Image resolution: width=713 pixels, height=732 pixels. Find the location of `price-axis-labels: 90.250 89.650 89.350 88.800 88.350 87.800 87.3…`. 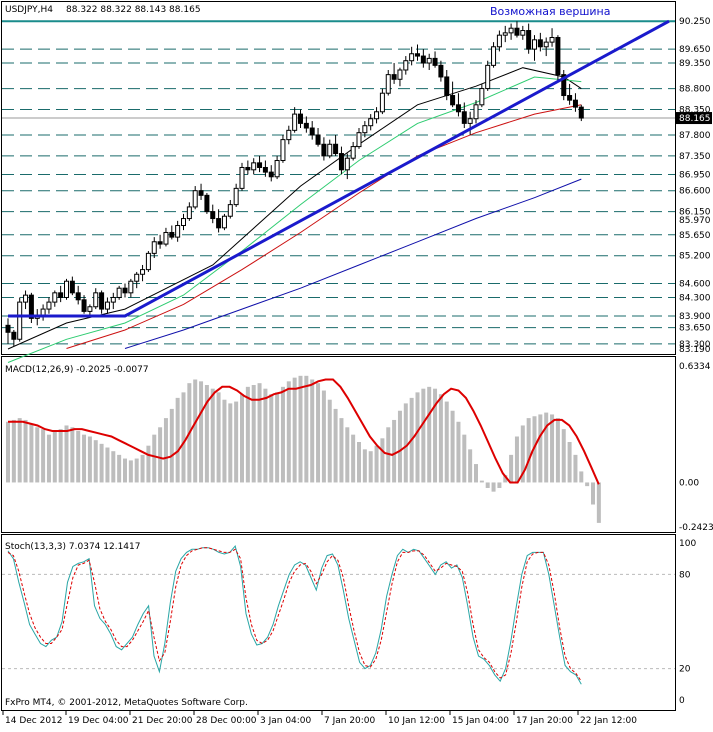

price-axis-labels: 90.250 89.650 89.350 88.800 88.350 87.800 87.3… is located at coordinates (694, 186).